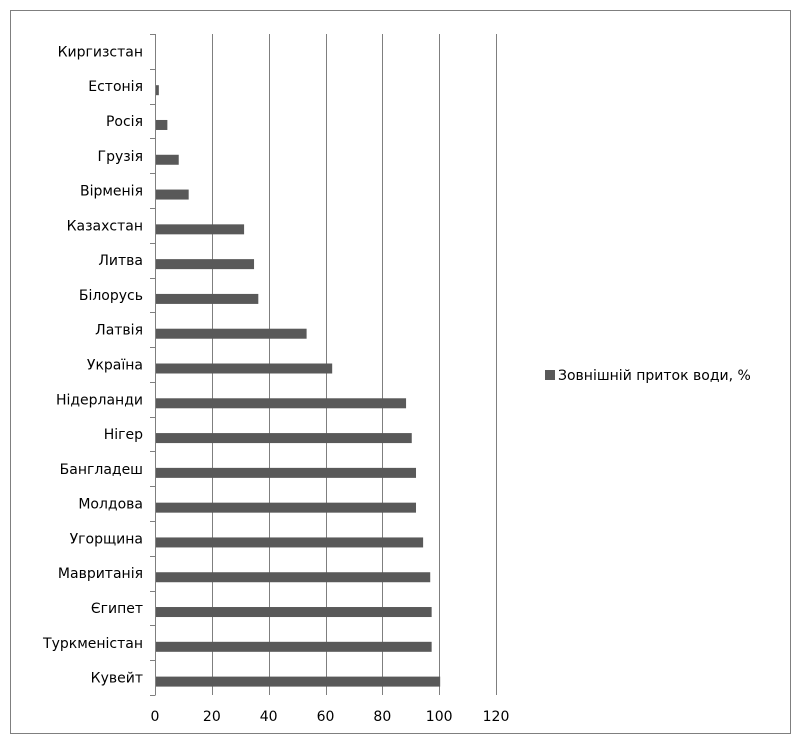 The image size is (792, 735). I want to click on axes, so click(153, 365).